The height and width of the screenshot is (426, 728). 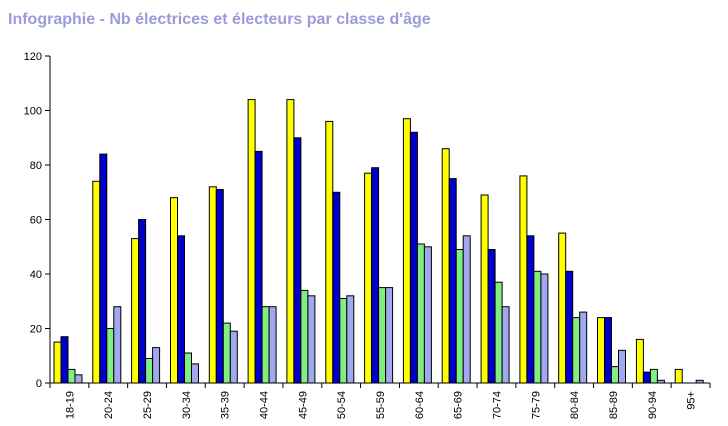 I want to click on x-tick-label: 55-59, so click(x=381, y=405).